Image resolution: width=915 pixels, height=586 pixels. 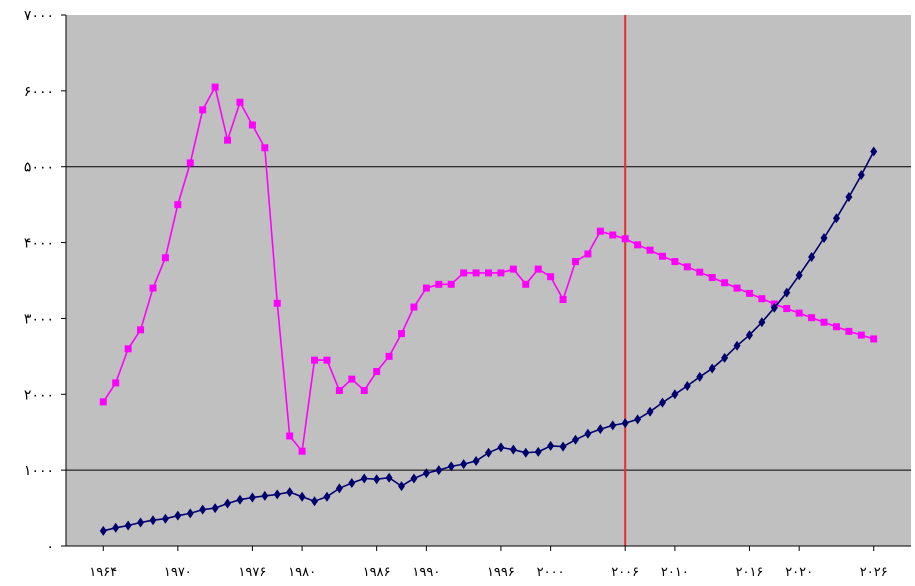 What do you see at coordinates (501, 572) in the screenshot?
I see `x-tick-label: ۱۹۹۶` at bounding box center [501, 572].